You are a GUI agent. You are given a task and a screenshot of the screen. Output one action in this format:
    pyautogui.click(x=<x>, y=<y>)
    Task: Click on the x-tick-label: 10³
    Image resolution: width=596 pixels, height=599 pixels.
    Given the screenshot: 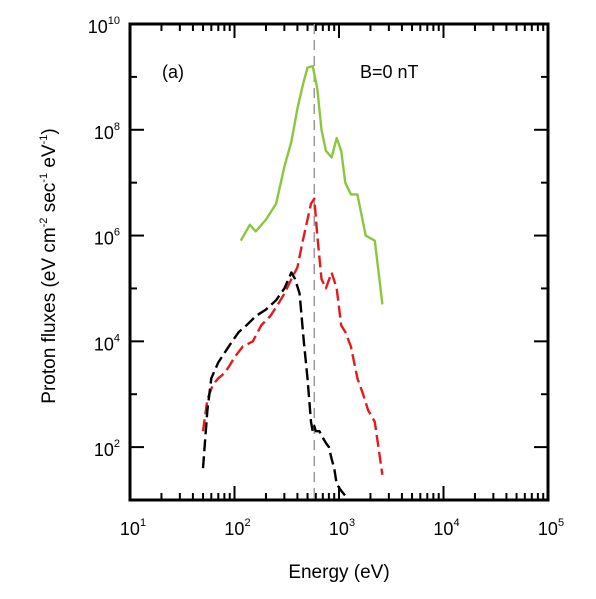 What is the action you would take?
    pyautogui.click(x=342, y=528)
    